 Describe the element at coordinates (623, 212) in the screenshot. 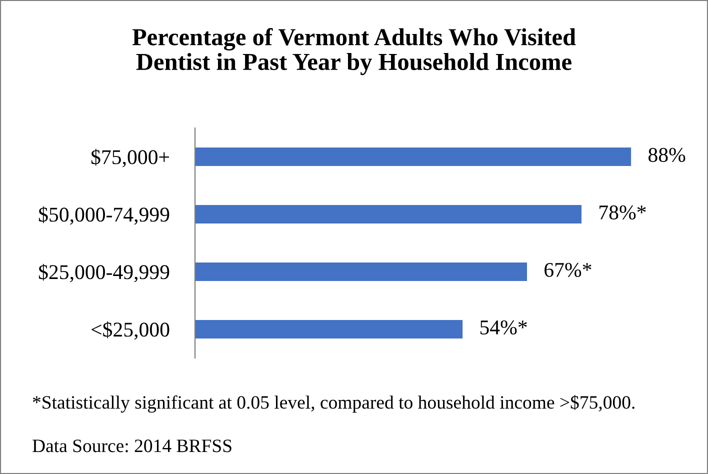

I see `data-label: 78%*` at that location.